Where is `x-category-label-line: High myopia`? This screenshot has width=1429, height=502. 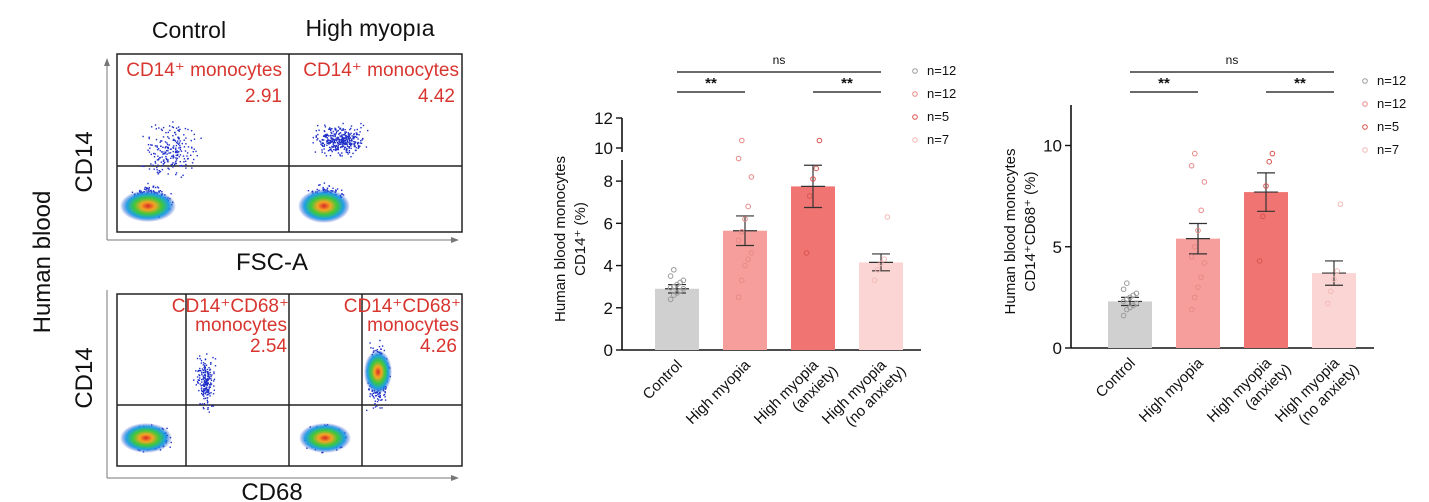 x-category-label-line: High myopia is located at coordinates (1171, 389).